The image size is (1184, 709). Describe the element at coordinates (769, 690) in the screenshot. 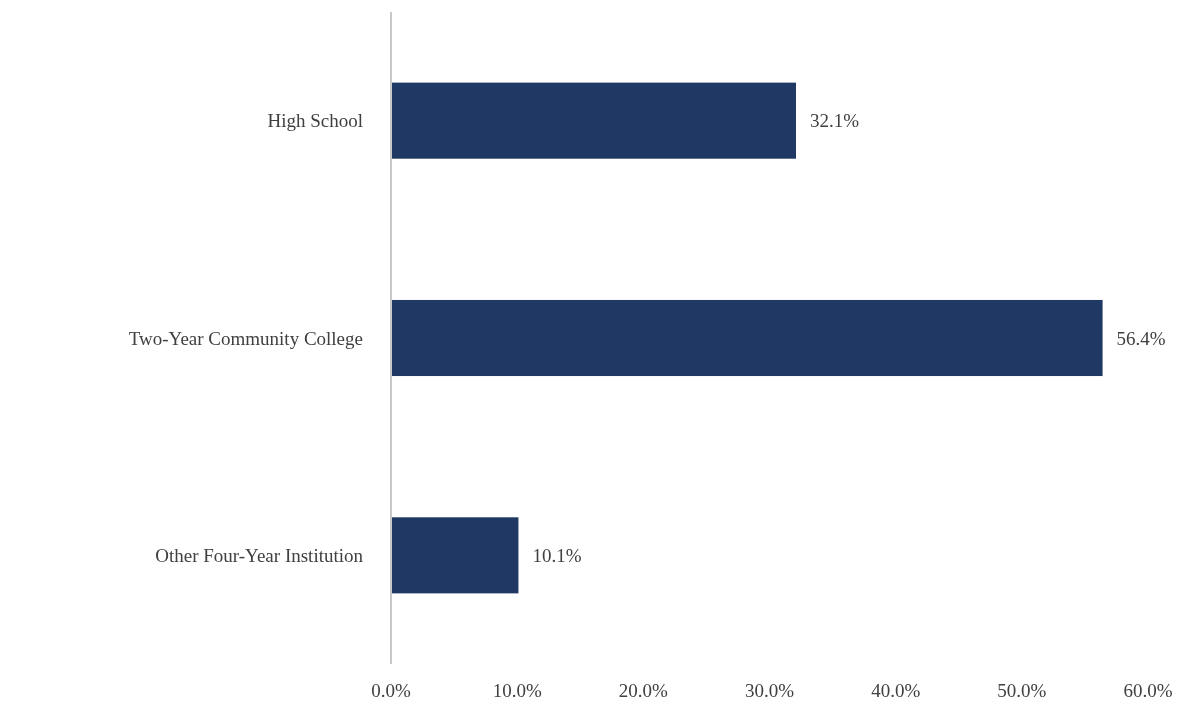

I see `x-tick-label: 30.0%` at that location.